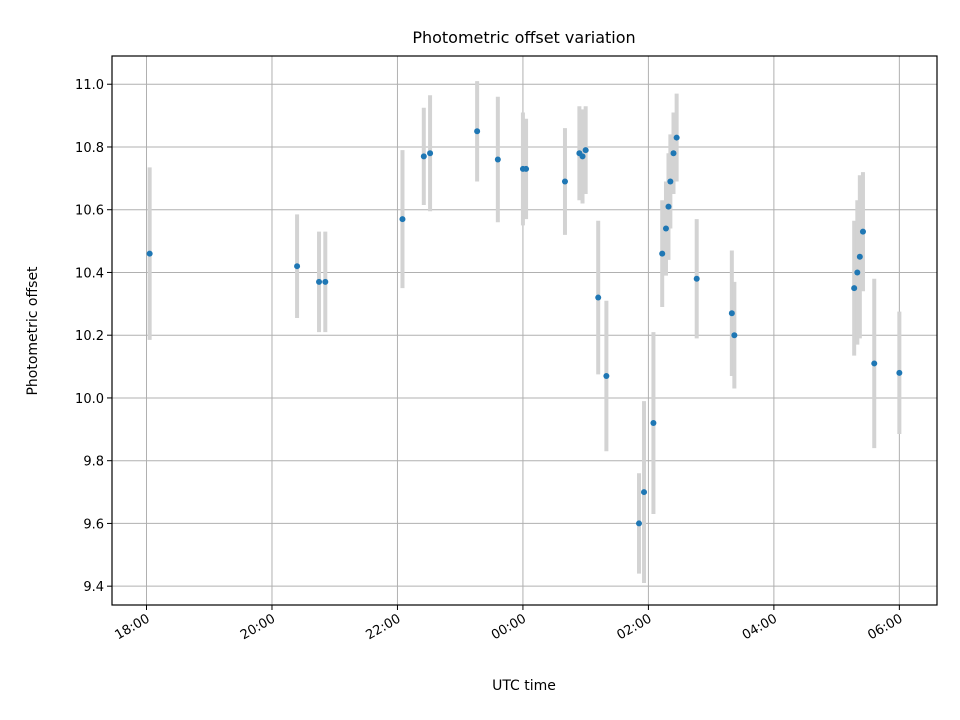  What do you see at coordinates (89, 399) in the screenshot?
I see `y-tick-label: 10.0` at bounding box center [89, 399].